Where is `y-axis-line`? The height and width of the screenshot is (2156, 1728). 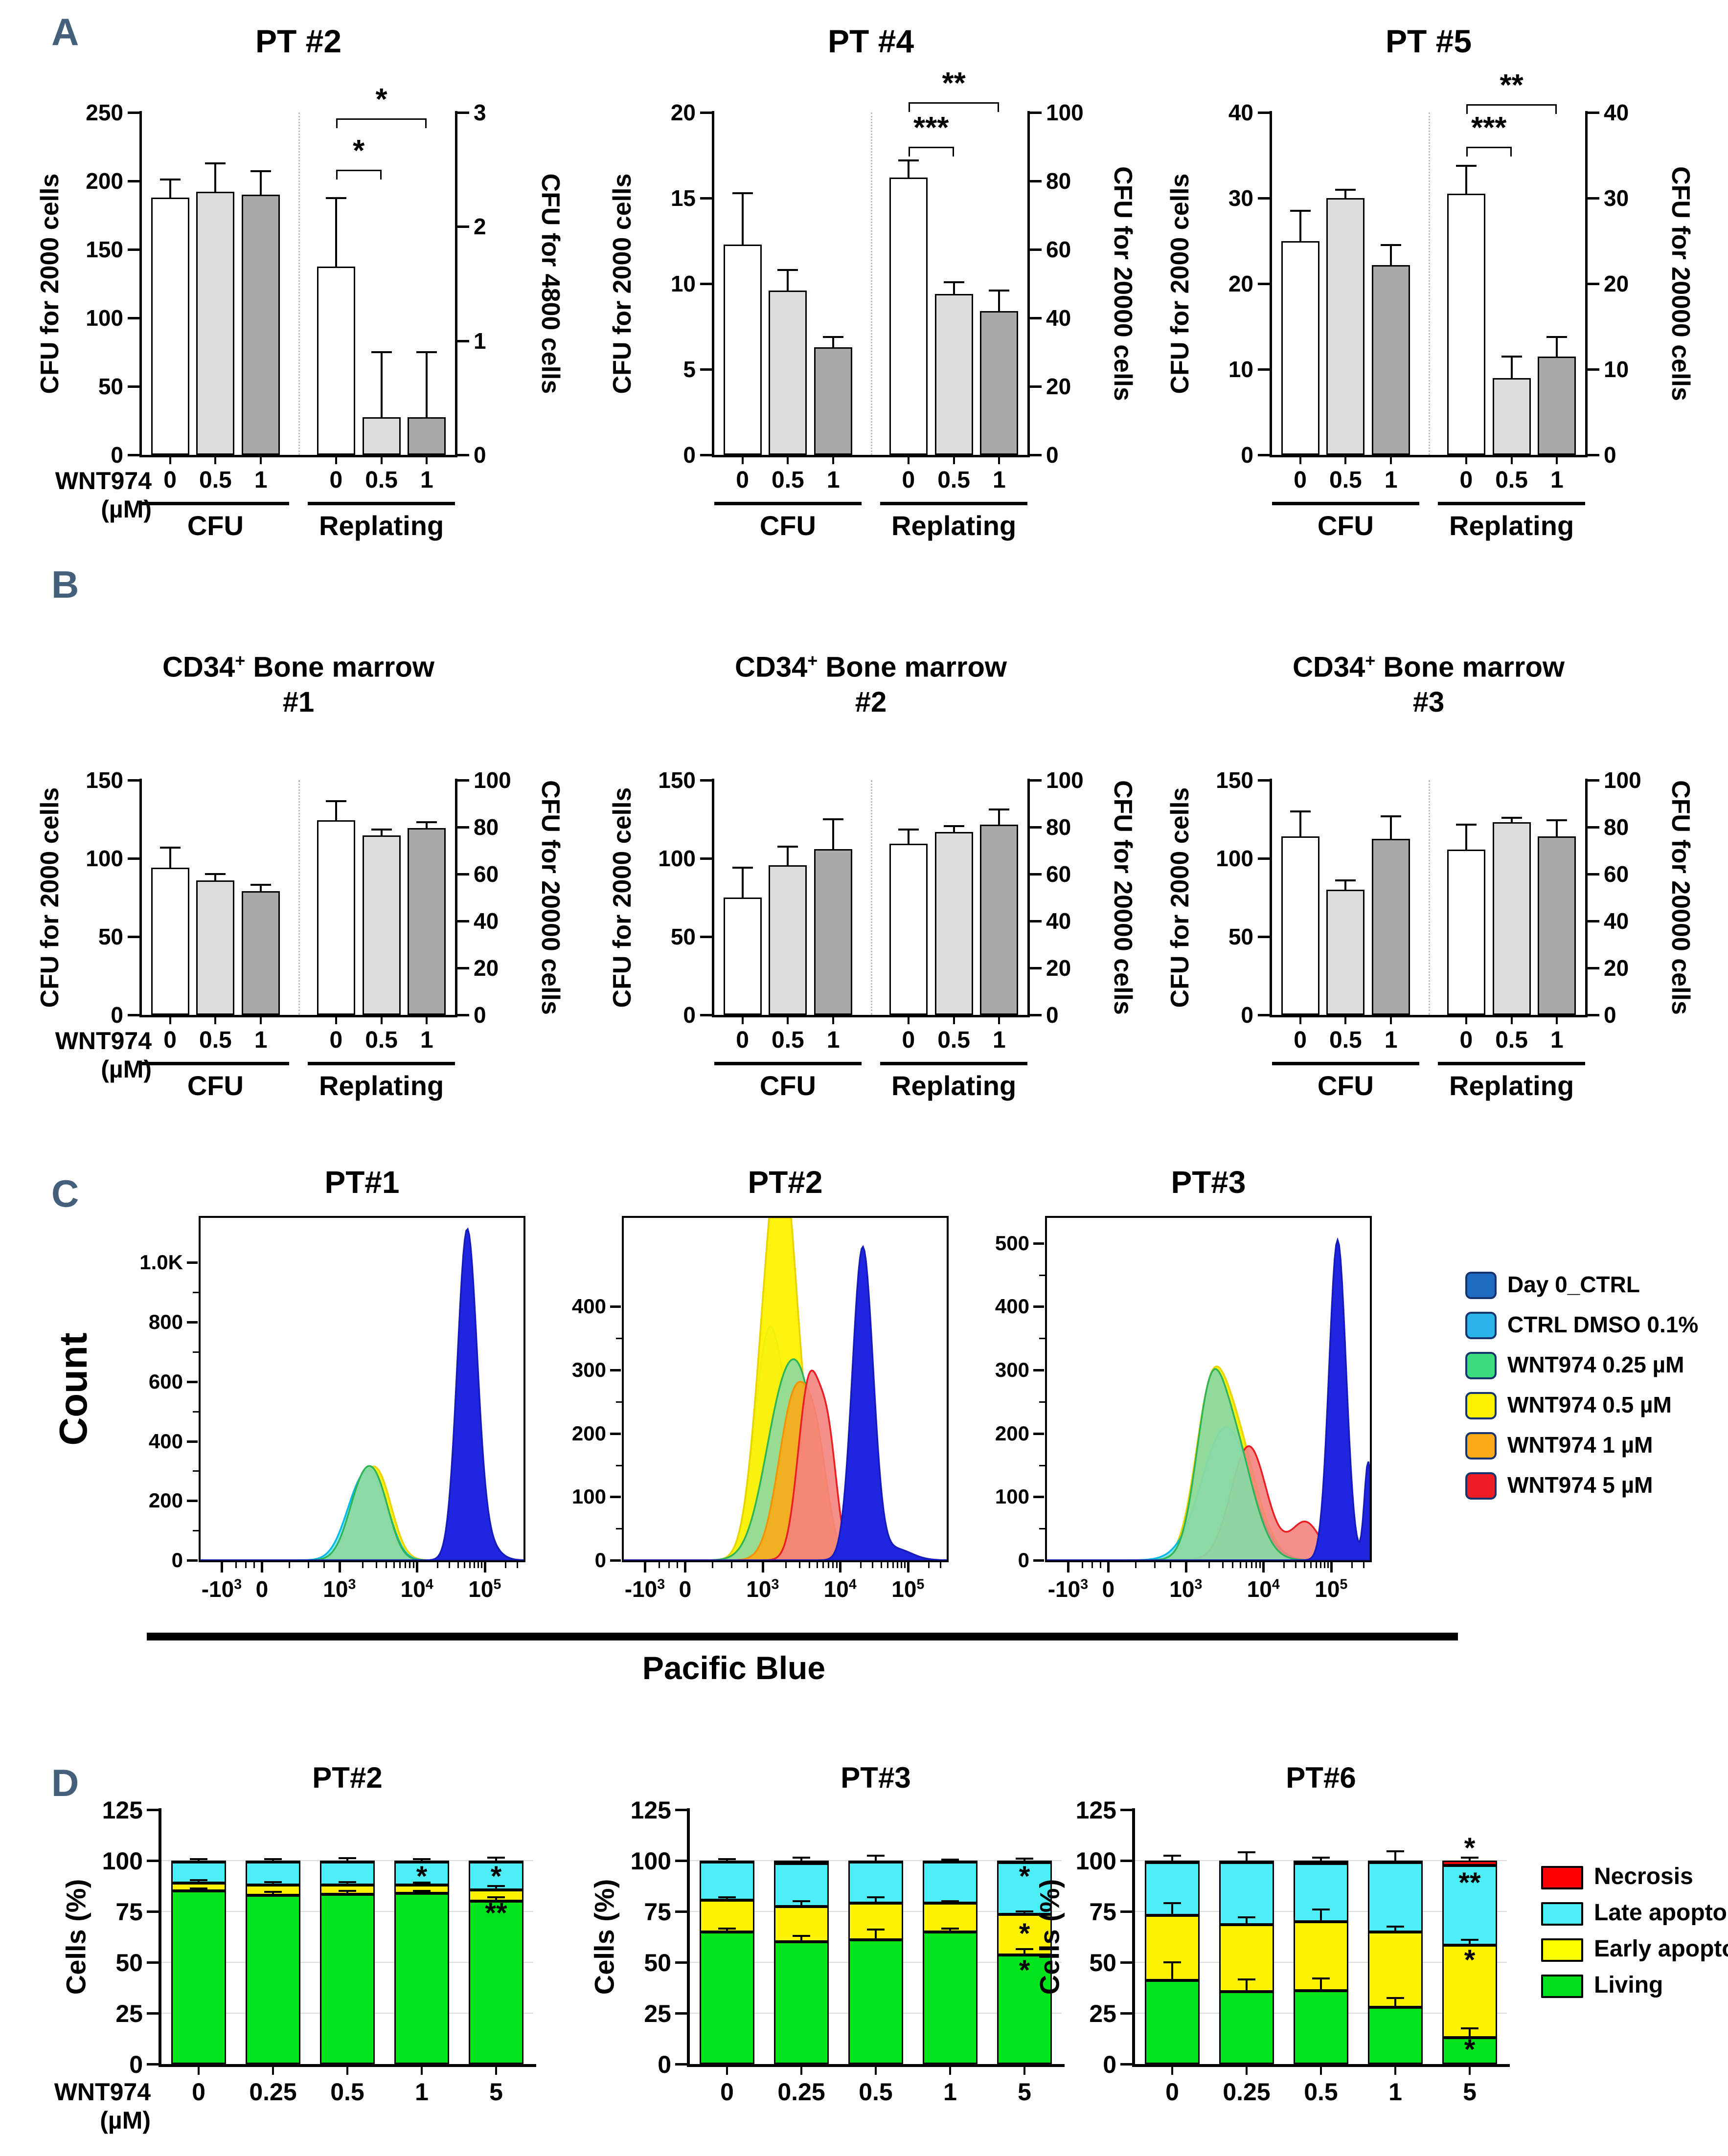 y-axis-line is located at coordinates (688, 1937).